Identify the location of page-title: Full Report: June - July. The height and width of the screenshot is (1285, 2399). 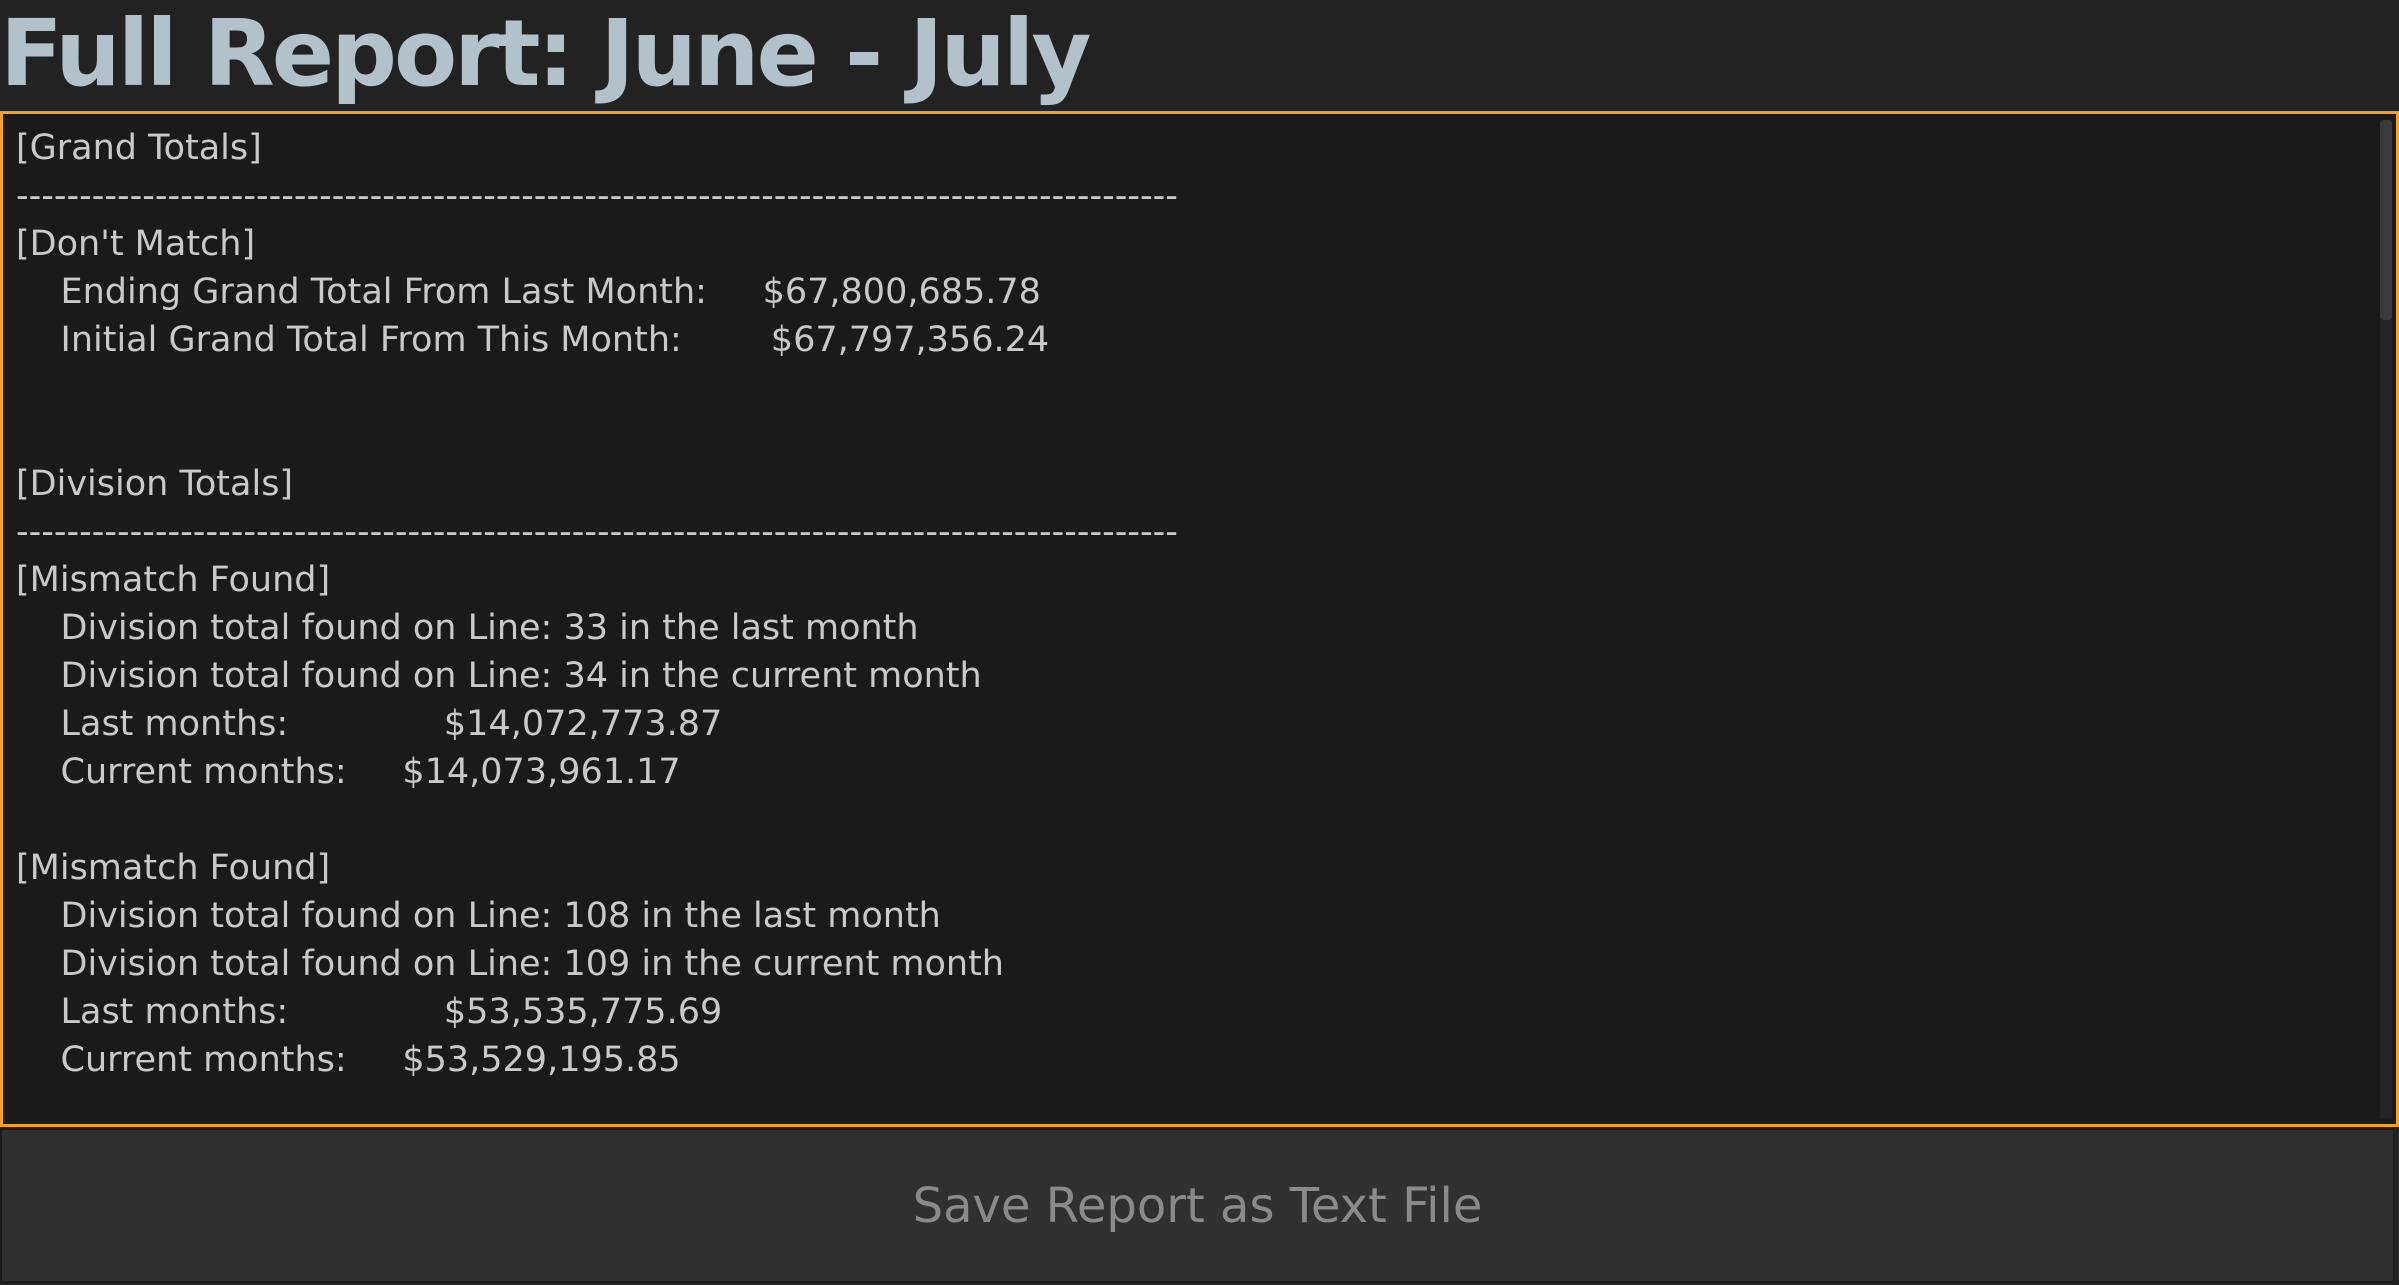
(545, 53).